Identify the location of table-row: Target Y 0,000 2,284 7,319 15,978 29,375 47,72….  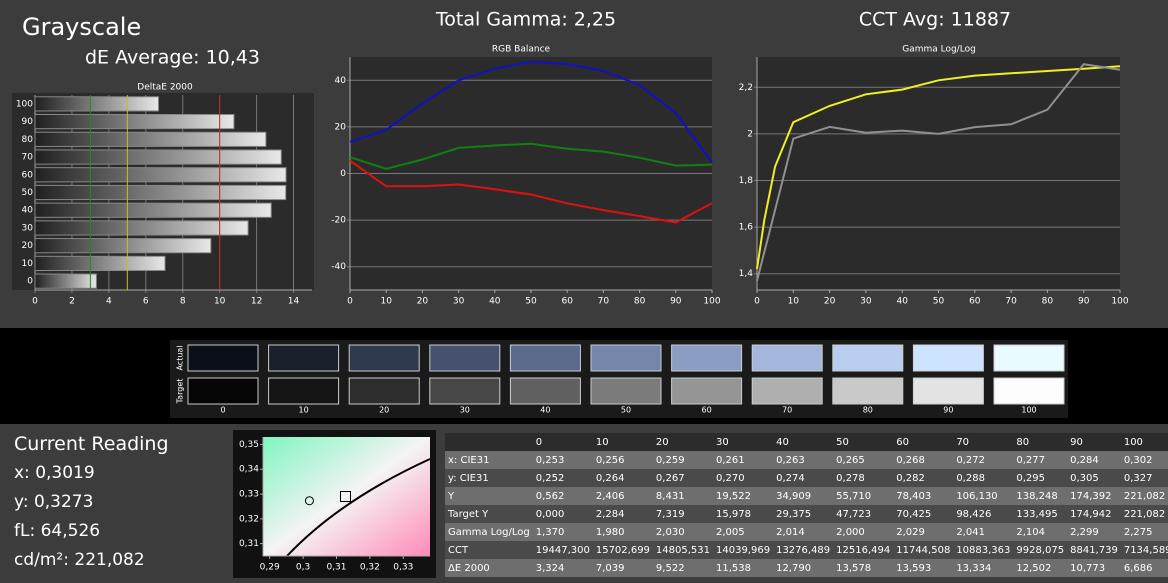
(806, 514).